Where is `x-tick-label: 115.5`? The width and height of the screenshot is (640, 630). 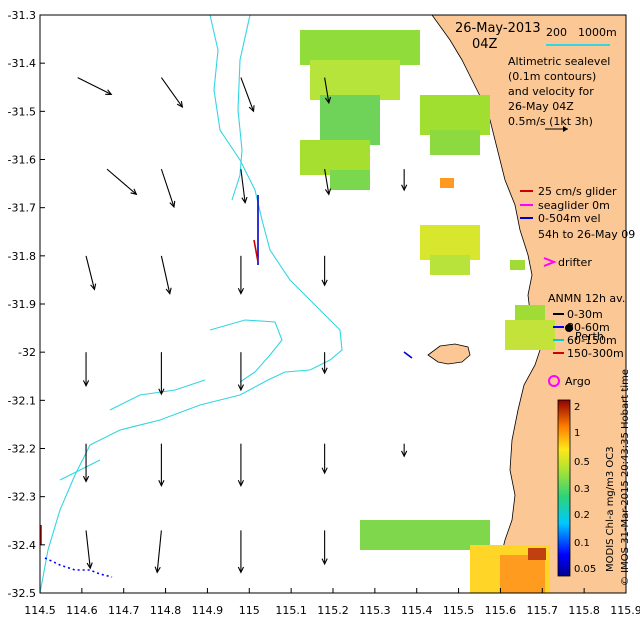
x-tick-label: 115.5 is located at coordinates (459, 610).